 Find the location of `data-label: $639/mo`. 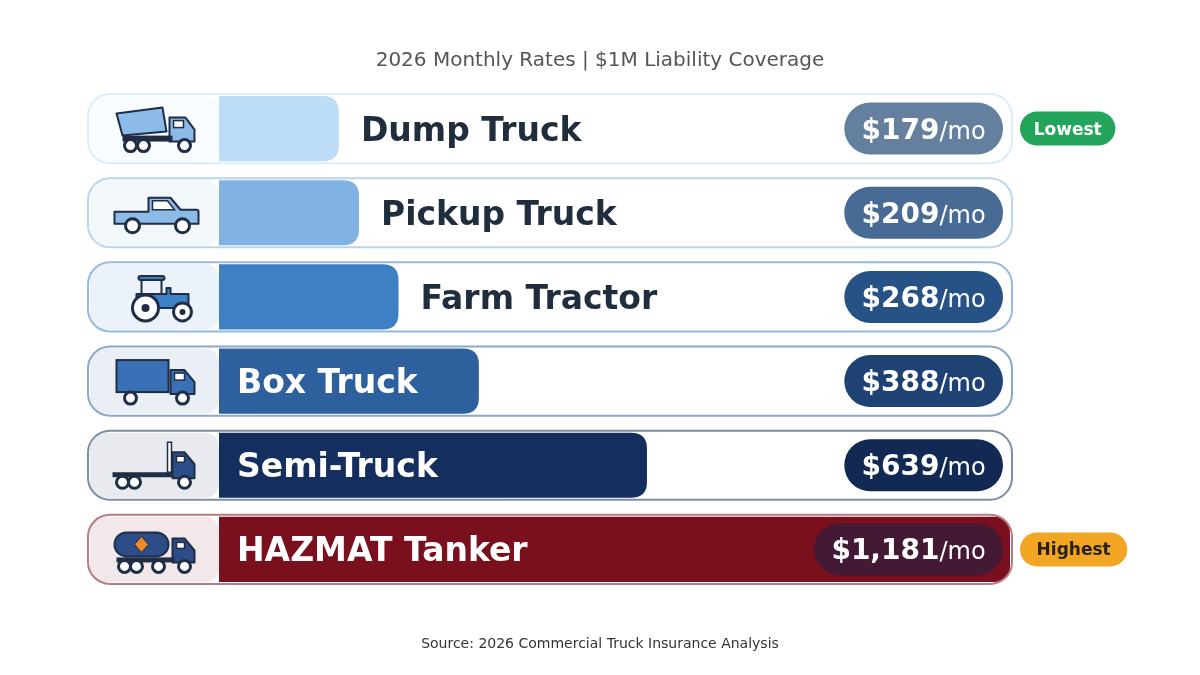

data-label: $639/mo is located at coordinates (923, 466).